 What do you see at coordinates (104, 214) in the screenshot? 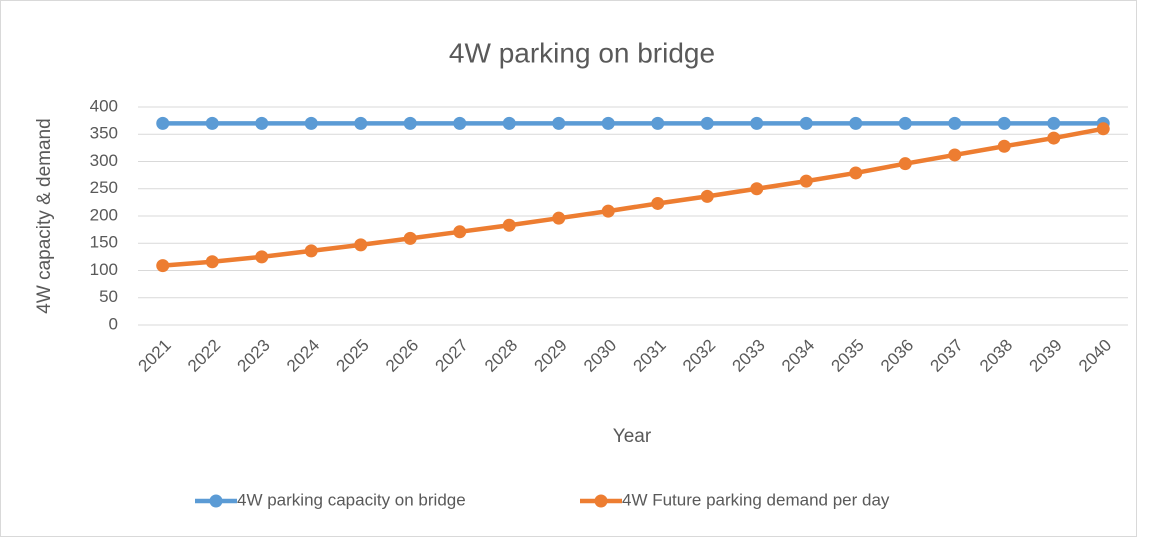
I see `y-tick-label: 200` at bounding box center [104, 214].